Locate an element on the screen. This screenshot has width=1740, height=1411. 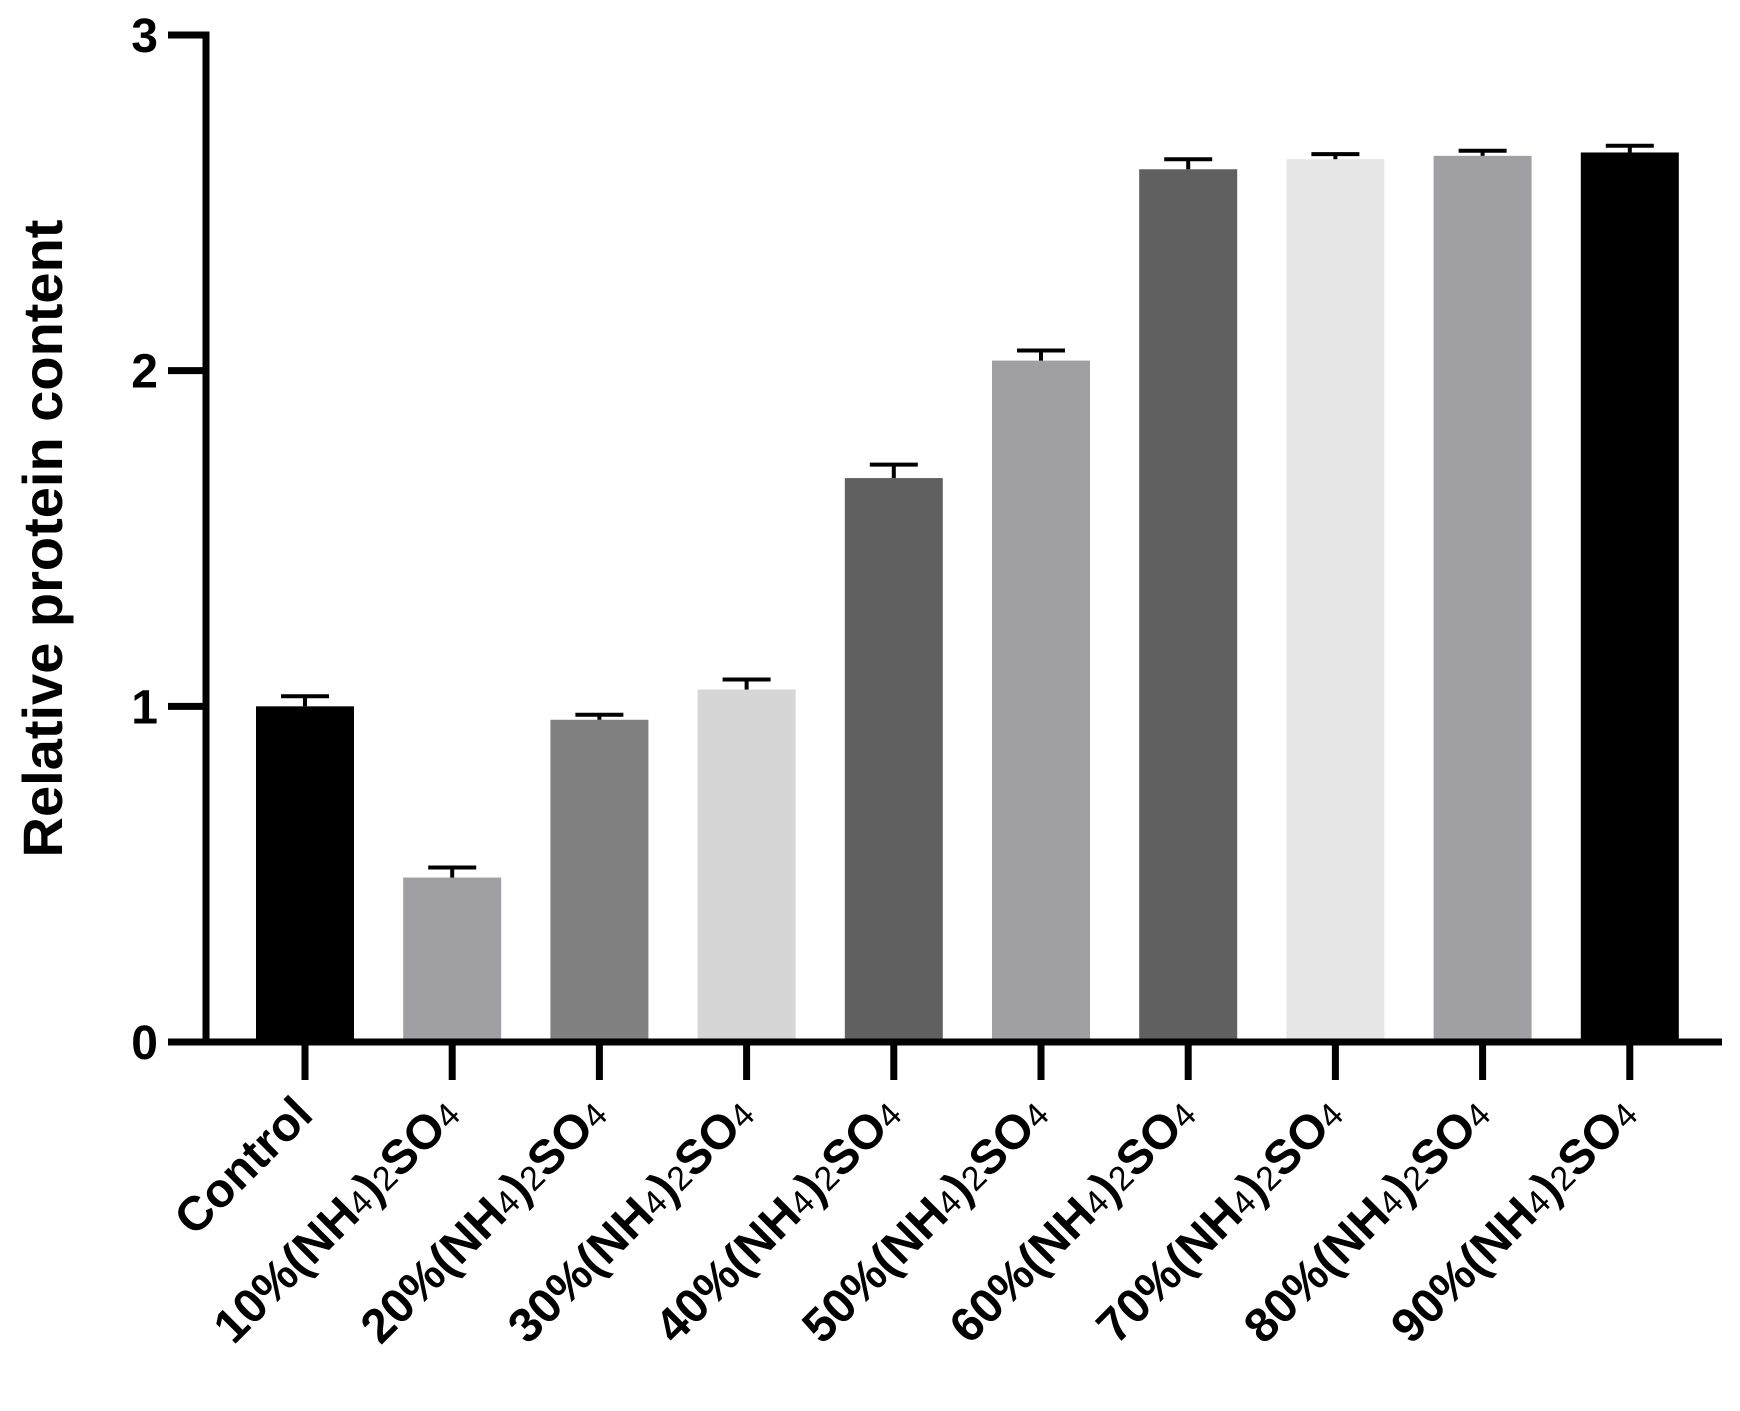
x-tick-label: 30%(NH4)2SO4 is located at coordinates (631, 1220).